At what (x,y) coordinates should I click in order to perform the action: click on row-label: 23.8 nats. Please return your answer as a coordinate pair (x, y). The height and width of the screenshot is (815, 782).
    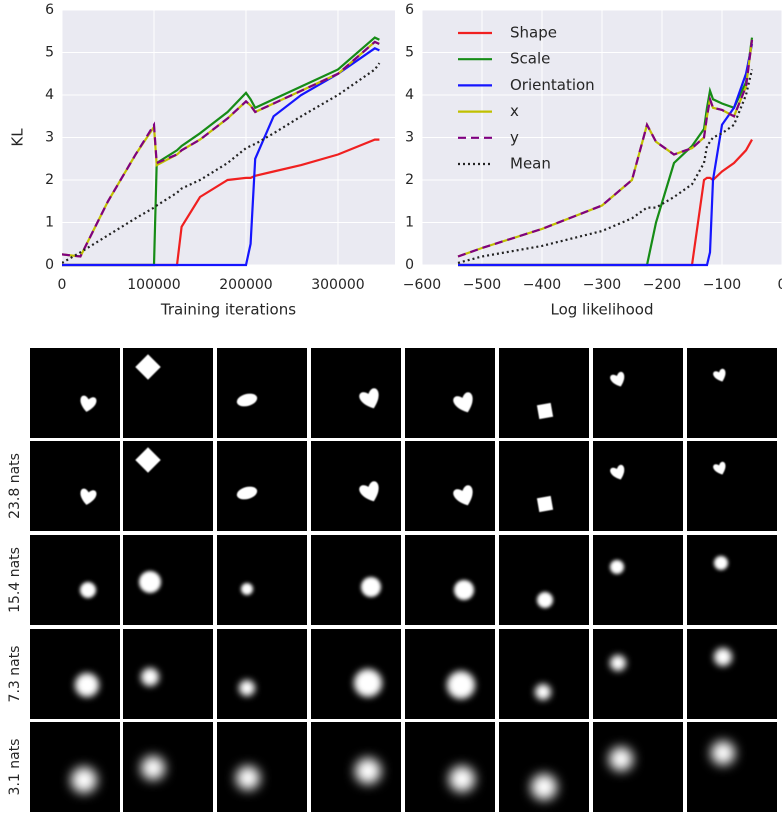
    Looking at the image, I should click on (15, 486).